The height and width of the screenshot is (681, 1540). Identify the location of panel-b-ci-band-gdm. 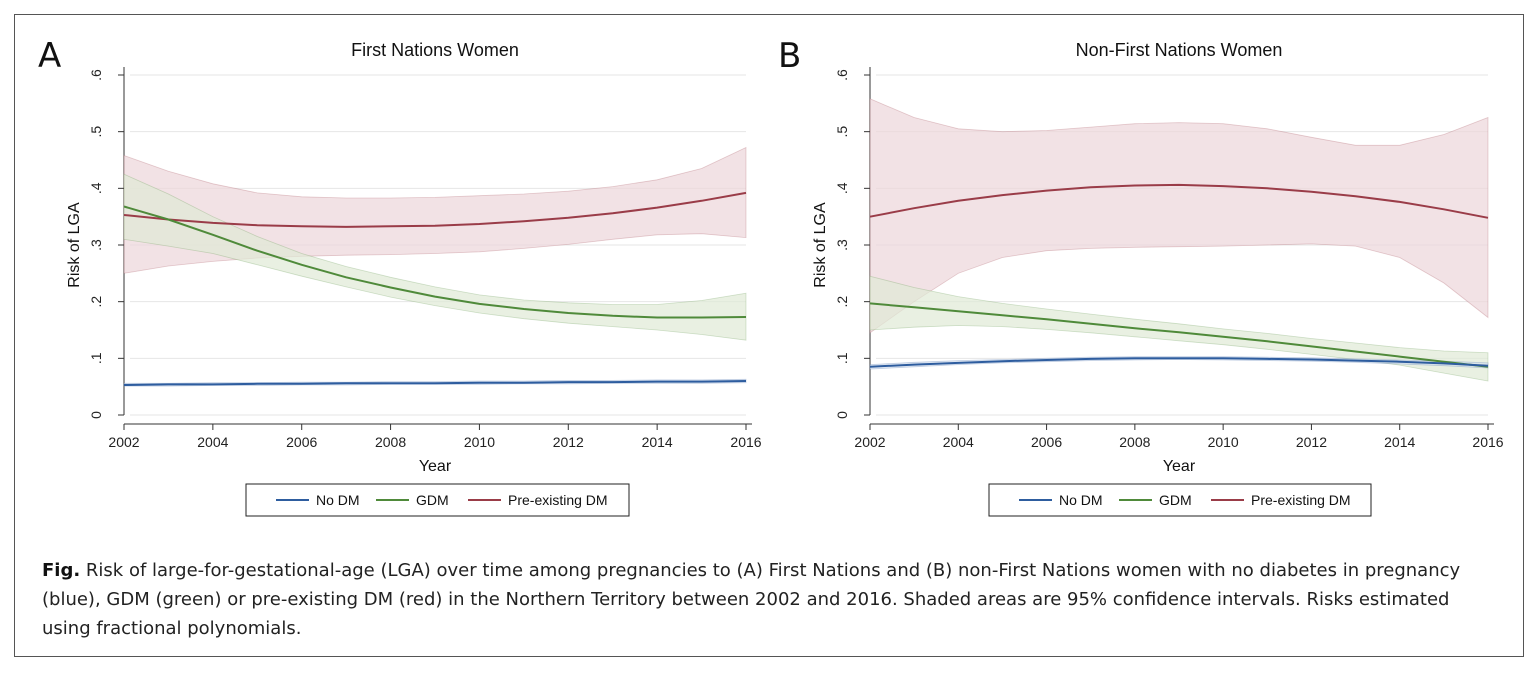
(1179, 328).